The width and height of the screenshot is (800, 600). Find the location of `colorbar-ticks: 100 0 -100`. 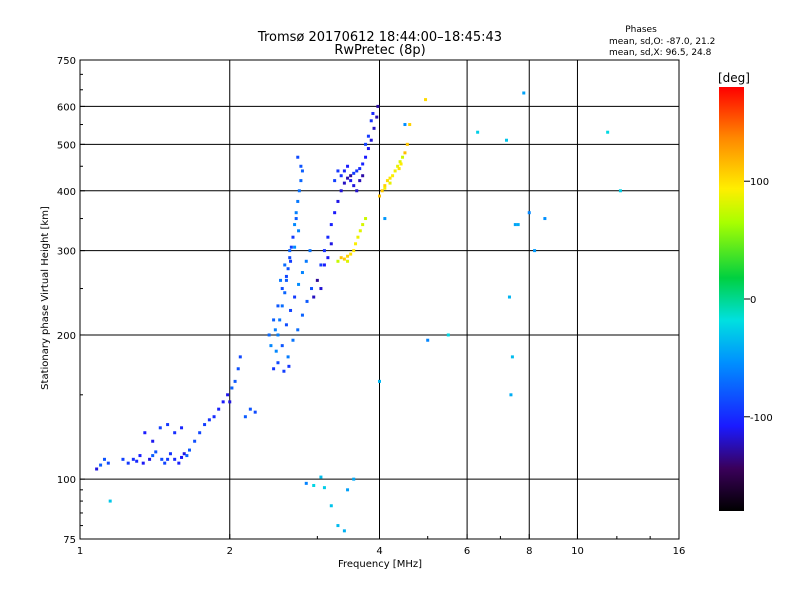

colorbar-ticks: 100 0 -100 is located at coordinates (758, 300).